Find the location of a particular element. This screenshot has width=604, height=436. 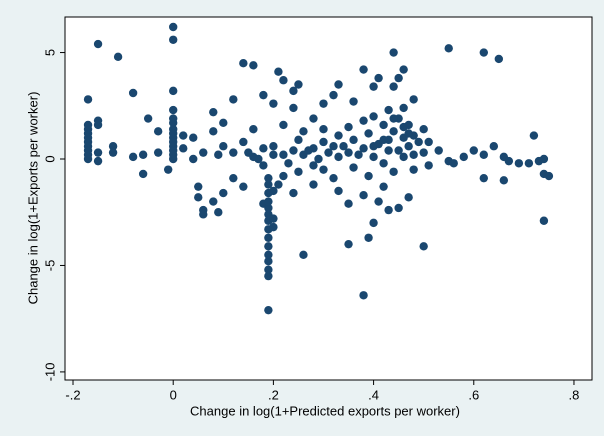

x-tick-label: .2 is located at coordinates (273, 394).